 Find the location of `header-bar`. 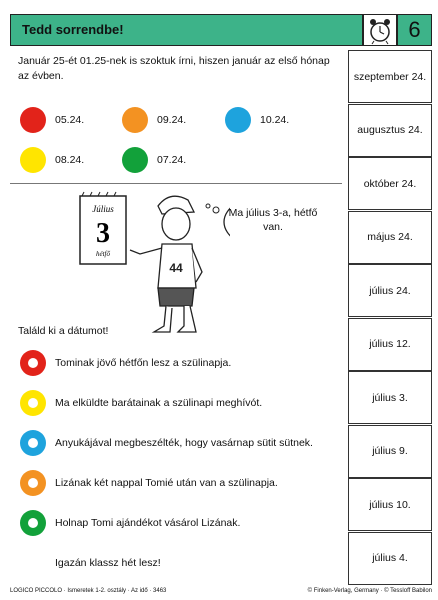

header-bar is located at coordinates (186, 30).